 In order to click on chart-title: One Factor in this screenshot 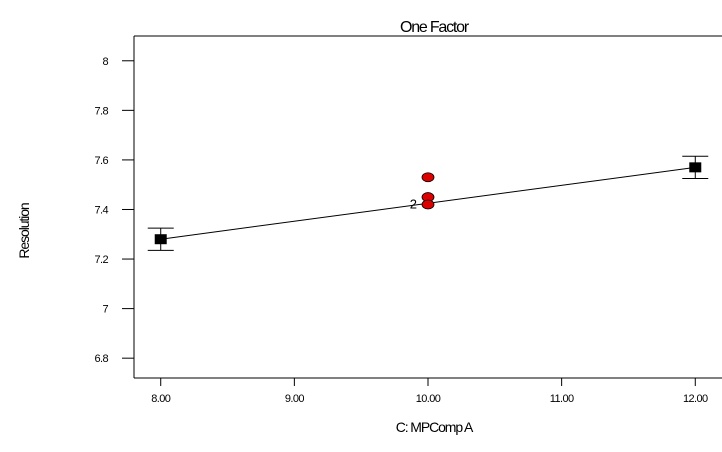, I will do `click(435, 27)`.